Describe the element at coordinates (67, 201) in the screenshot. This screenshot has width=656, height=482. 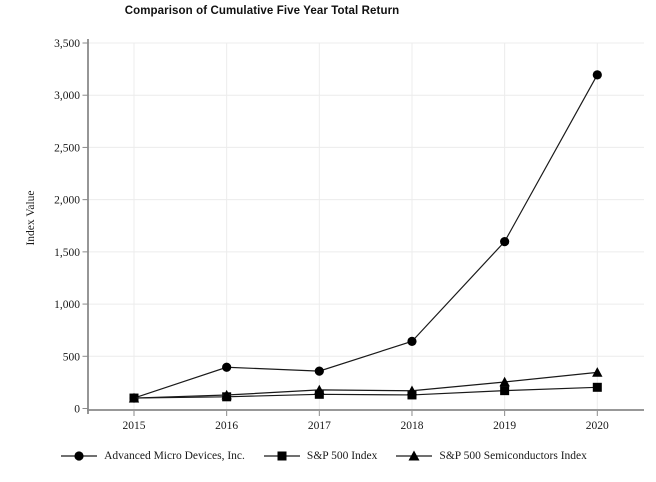
I see `y-tick-label: 2,000` at that location.